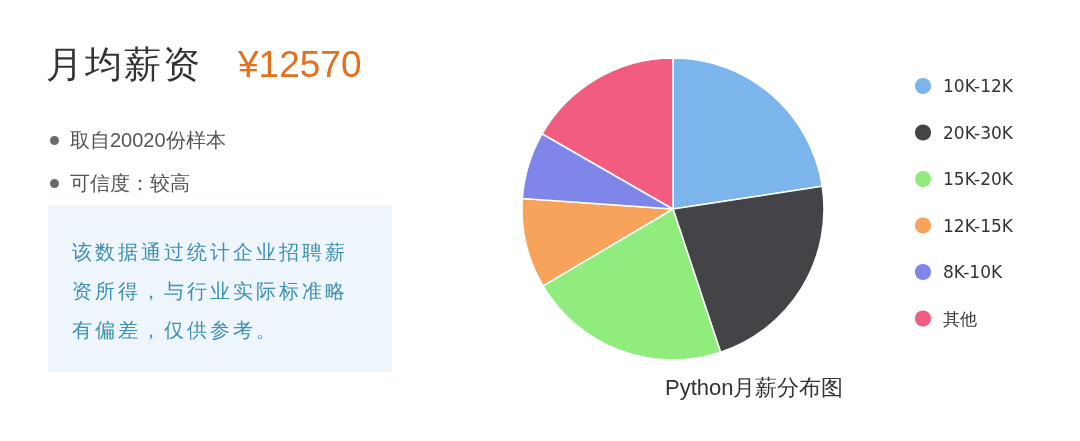  I want to click on text: ¥12570, so click(300, 65).